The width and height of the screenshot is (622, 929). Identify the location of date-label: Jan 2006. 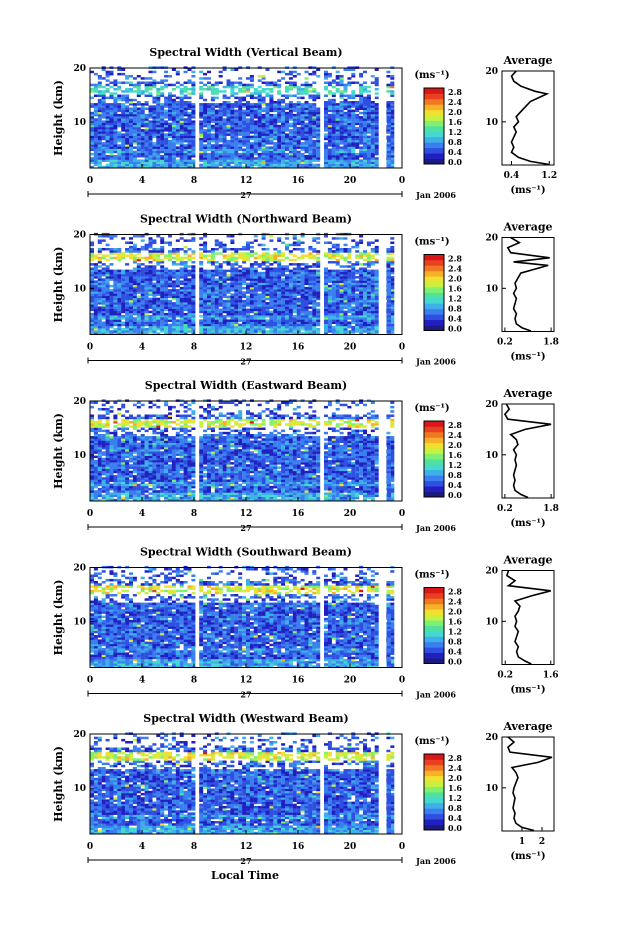
(435, 528).